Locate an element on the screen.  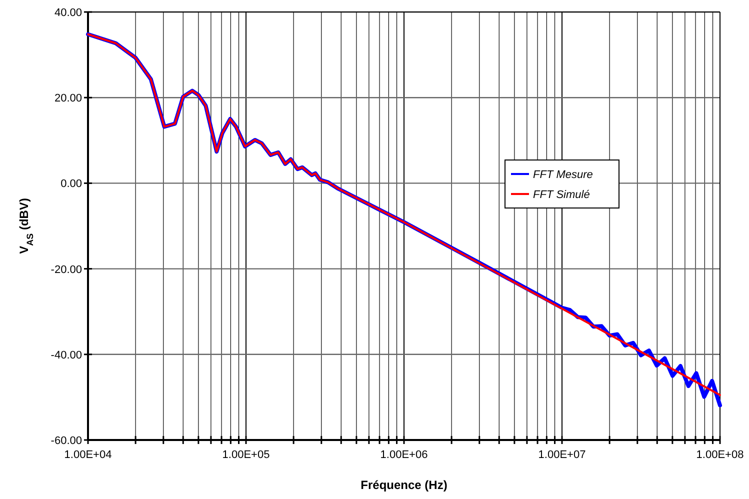
legend-label: FFT Simulé is located at coordinates (561, 195).